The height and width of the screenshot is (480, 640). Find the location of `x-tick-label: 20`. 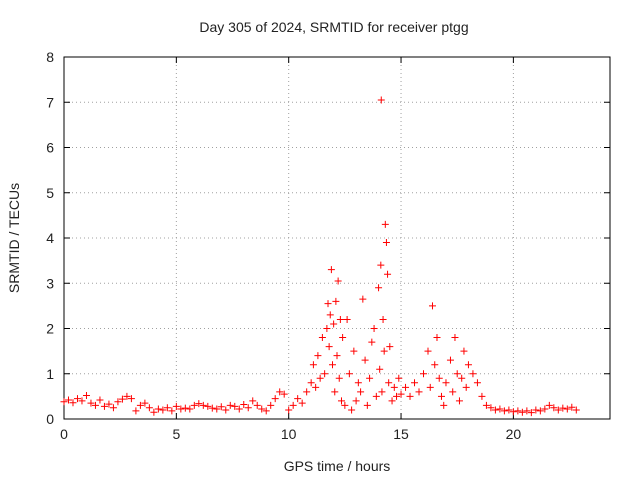

x-tick-label: 20 is located at coordinates (514, 434).